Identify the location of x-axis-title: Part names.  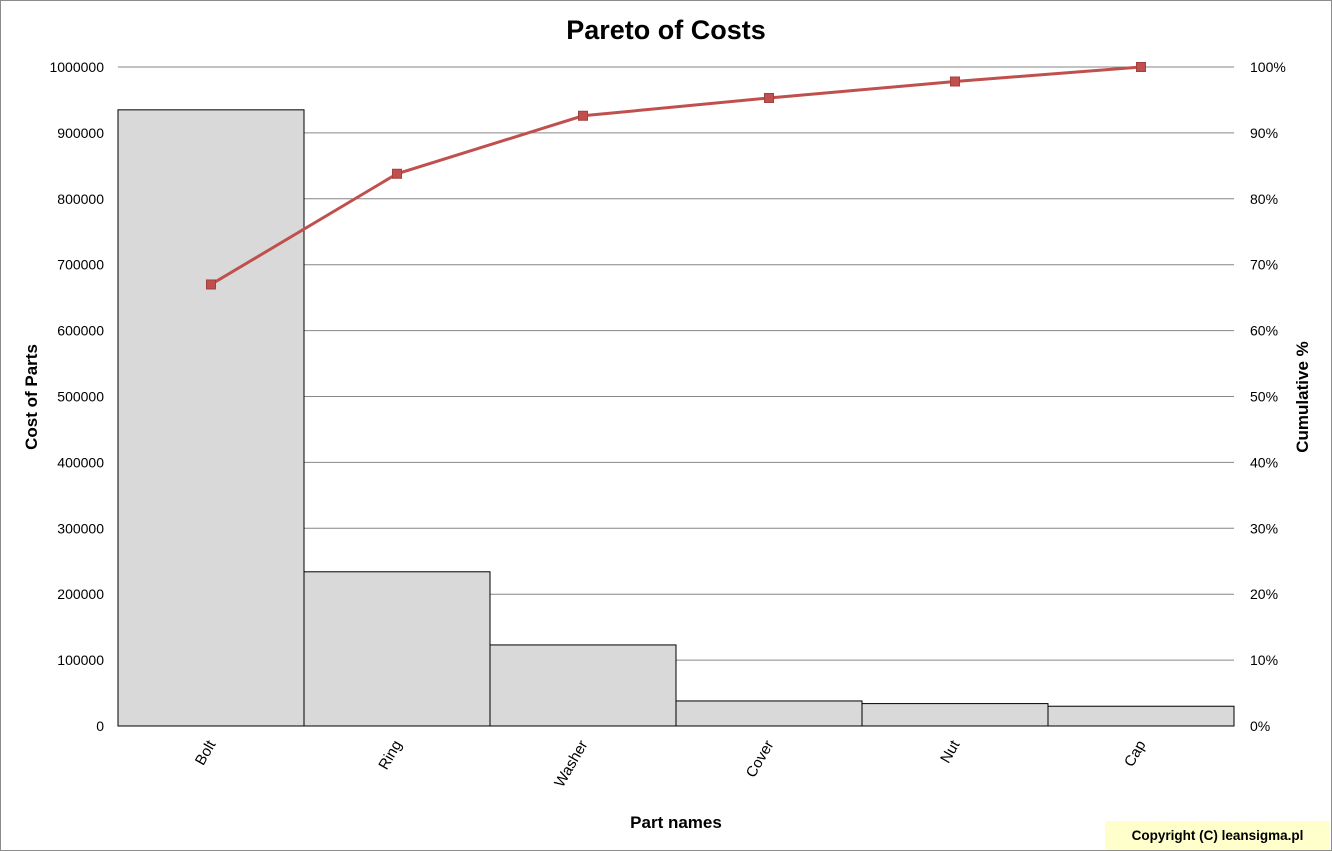
(676, 822).